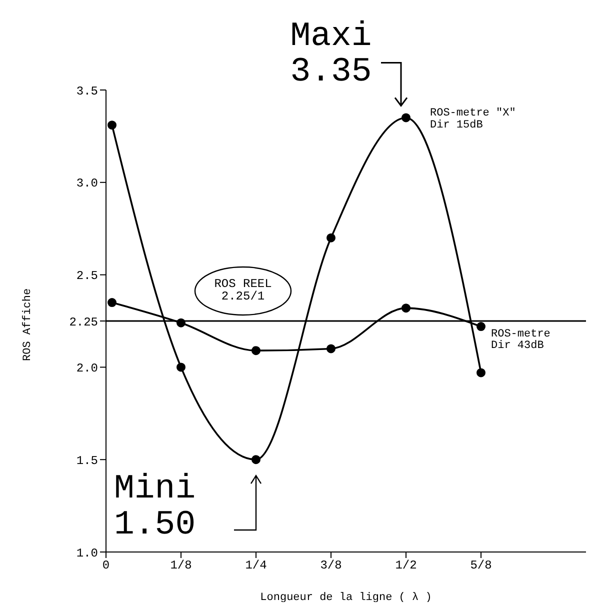 The image size is (592, 610). What do you see at coordinates (243, 290) in the screenshot?
I see `ref-line-label: ROS REEL 2.25/1` at bounding box center [243, 290].